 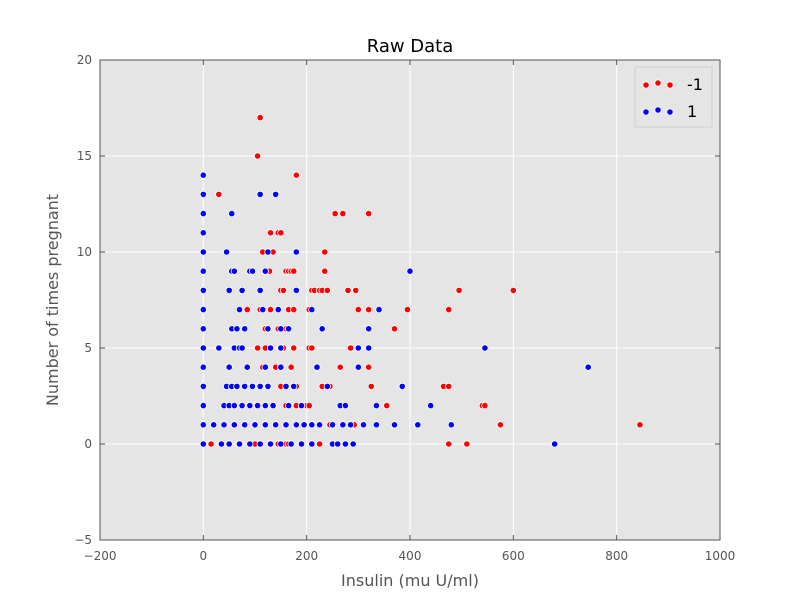 I want to click on x-tick-label: 1000, so click(x=720, y=556).